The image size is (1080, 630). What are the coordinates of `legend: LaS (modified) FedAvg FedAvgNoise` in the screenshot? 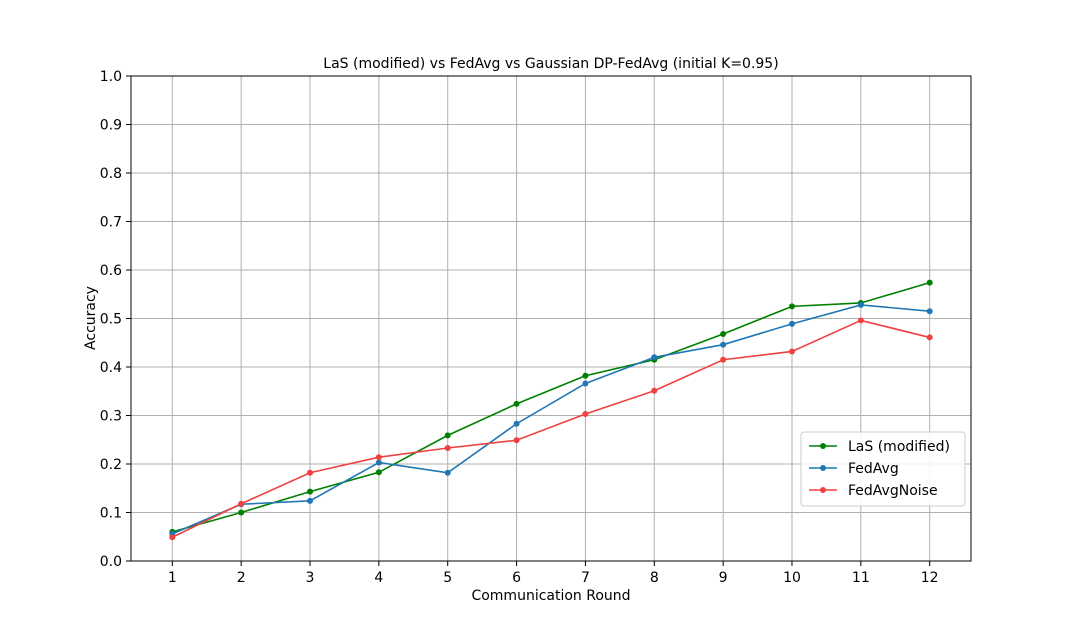 It's located at (883, 469).